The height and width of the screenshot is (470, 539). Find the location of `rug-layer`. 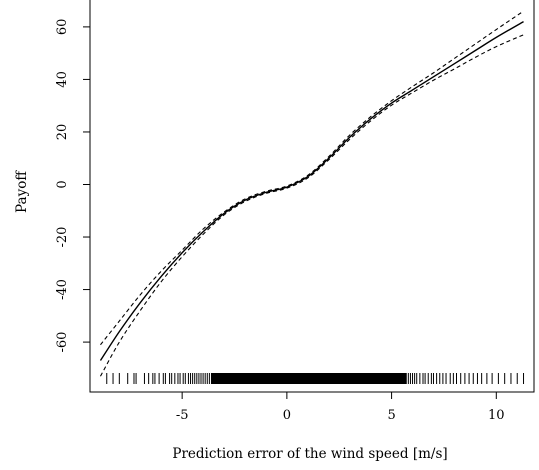

rug-layer is located at coordinates (315, 378).